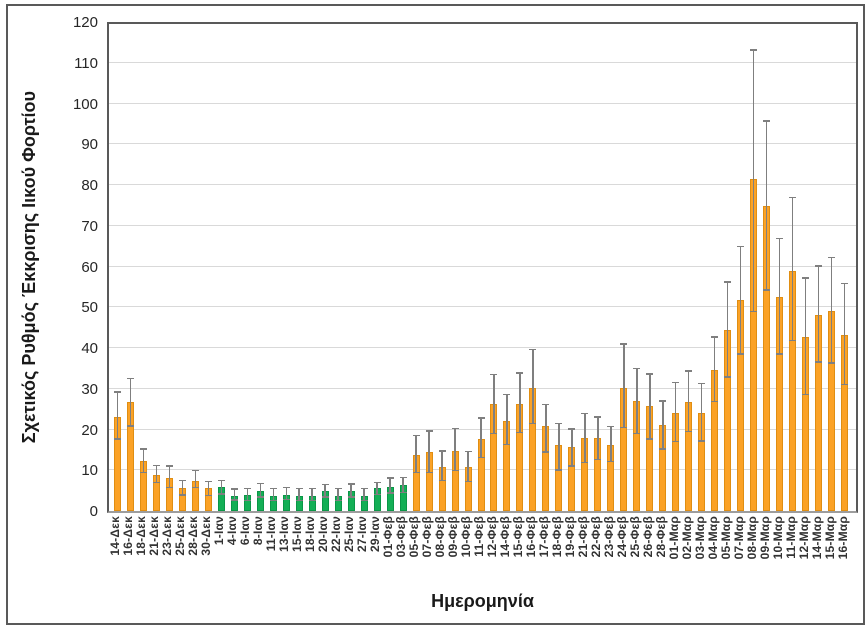 The height and width of the screenshot is (633, 868). What do you see at coordinates (712, 538) in the screenshot?
I see `x-tick-label: 04-Μαρ` at bounding box center [712, 538].